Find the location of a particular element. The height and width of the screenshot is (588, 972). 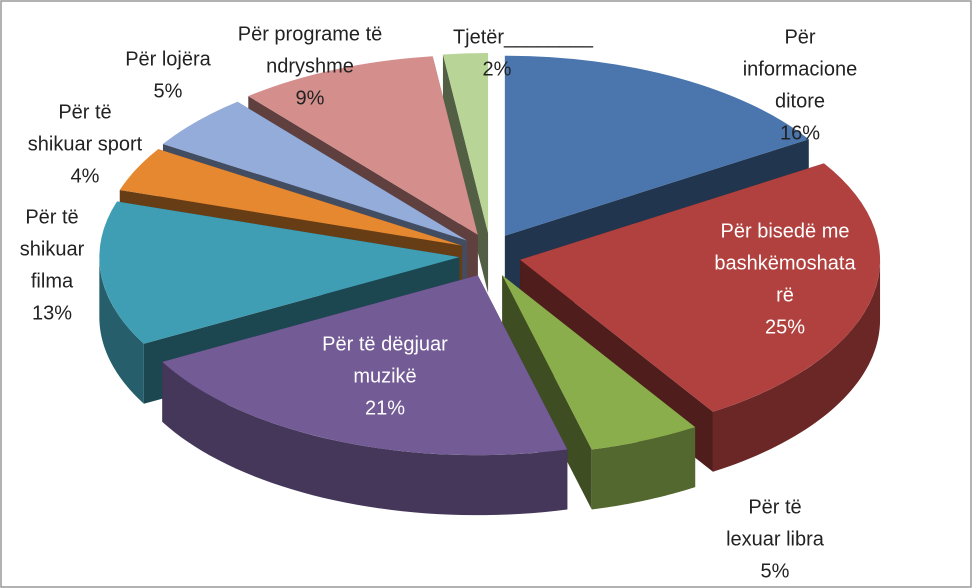

slice-label: filma is located at coordinates (52, 281).